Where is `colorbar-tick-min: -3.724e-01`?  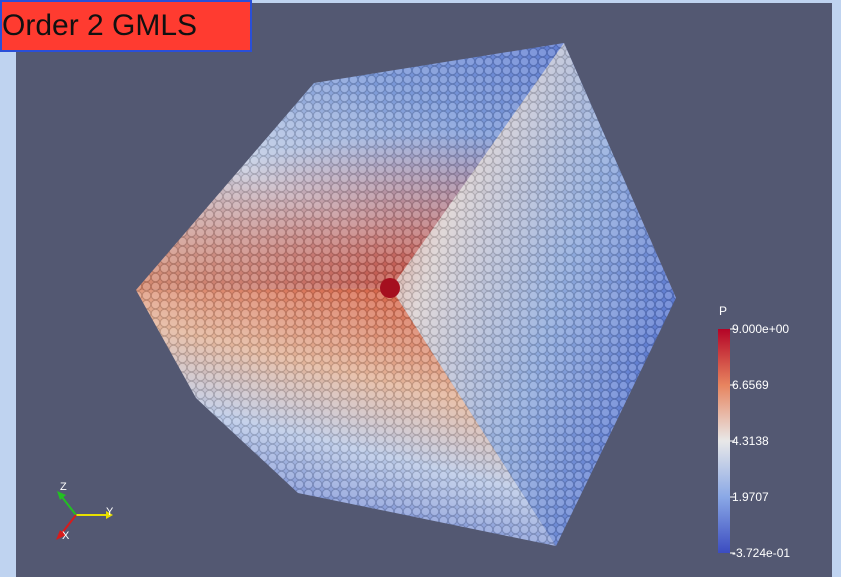
colorbar-tick-min: -3.724e-01 is located at coordinates (761, 553).